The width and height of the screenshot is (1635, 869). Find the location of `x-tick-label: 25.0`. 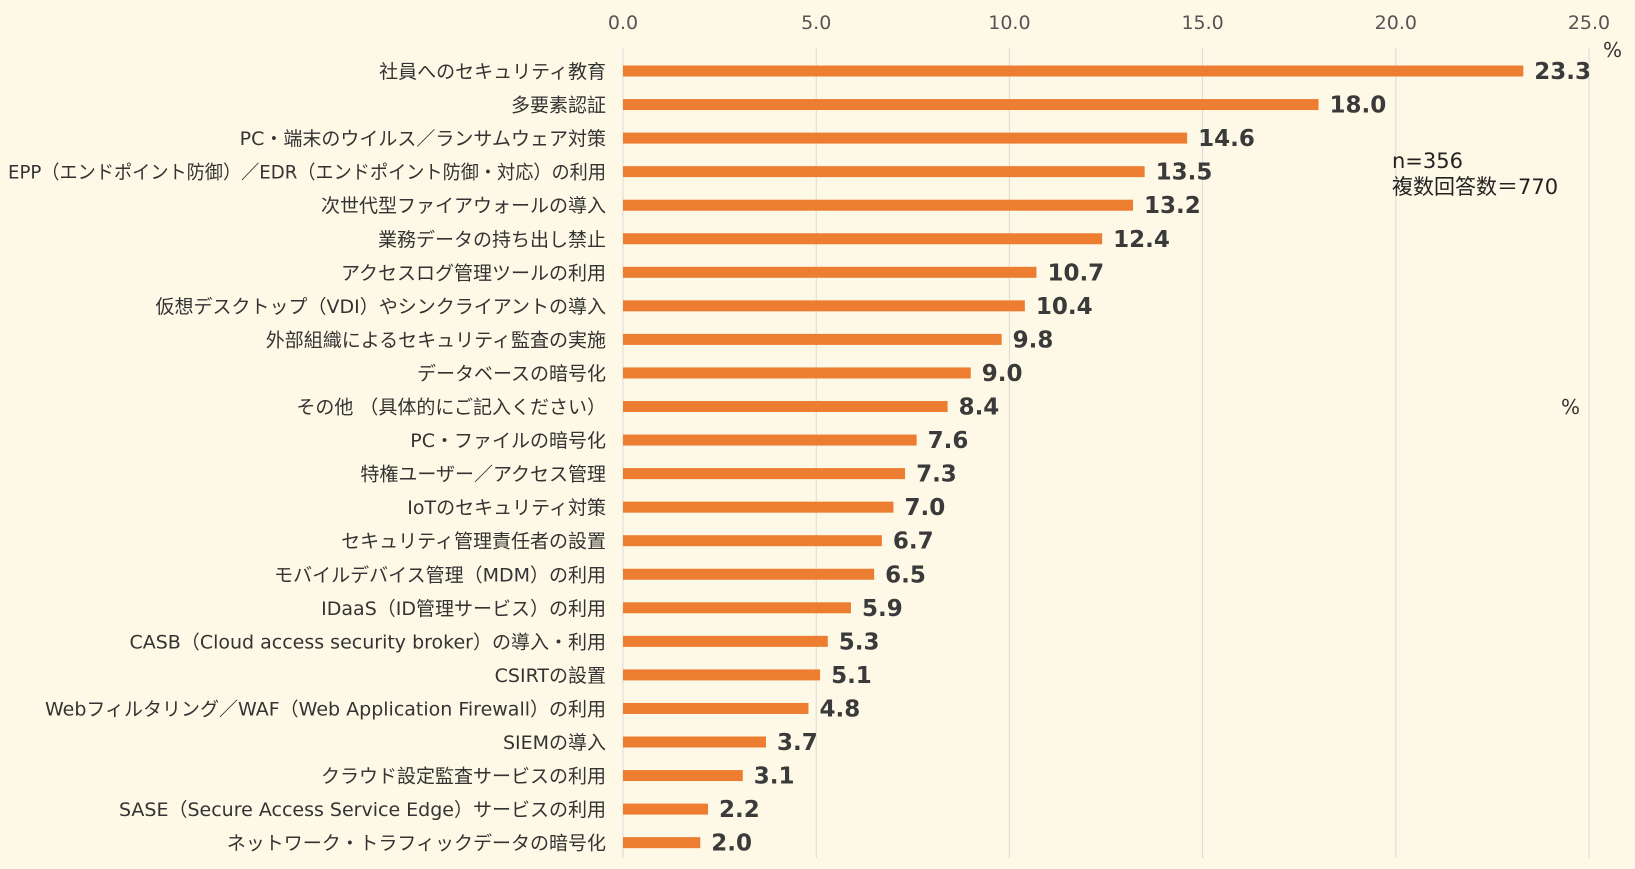

x-tick-label: 25.0 is located at coordinates (1589, 23).